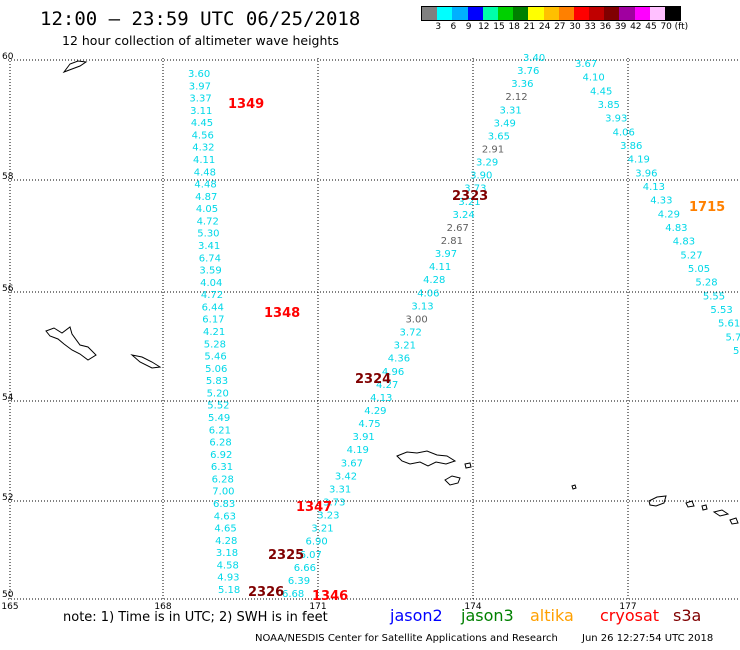 The width and height of the screenshot is (740, 650). I want to click on lon-label: 174, so click(473, 607).